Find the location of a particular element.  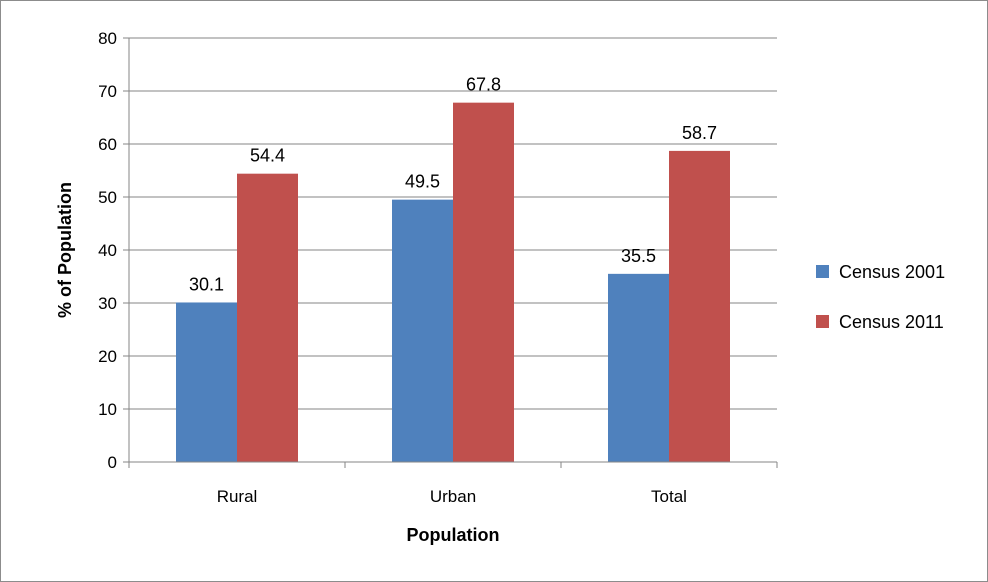

data-label: 67.8 is located at coordinates (483, 85).